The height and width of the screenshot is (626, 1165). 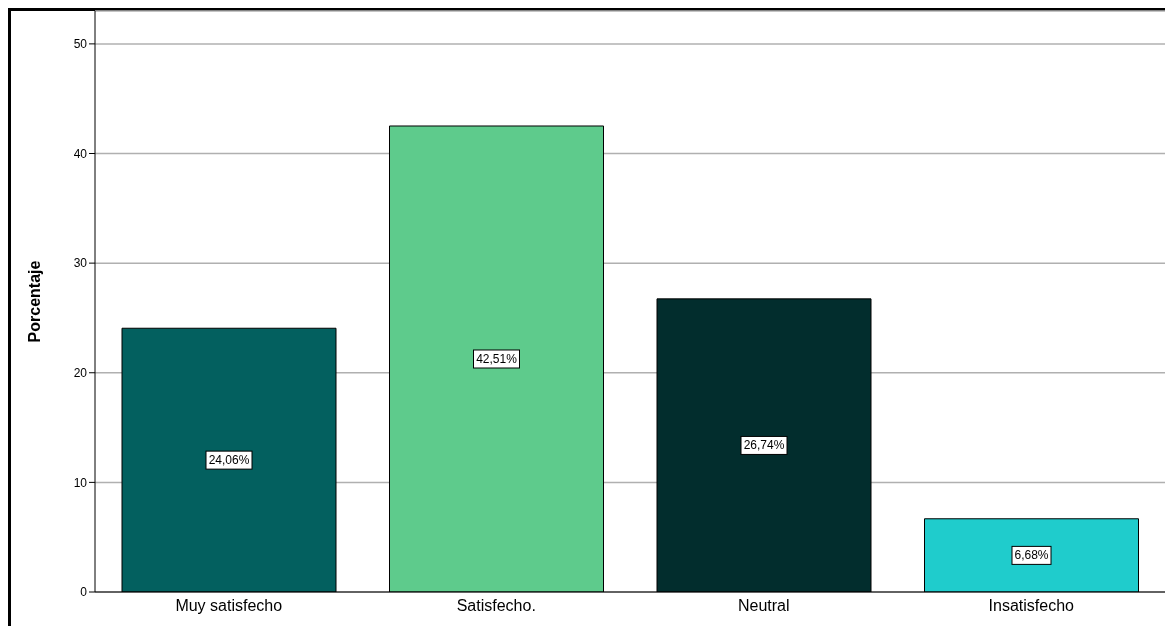 What do you see at coordinates (763, 606) in the screenshot?
I see `x-tick-label: Neutral` at bounding box center [763, 606].